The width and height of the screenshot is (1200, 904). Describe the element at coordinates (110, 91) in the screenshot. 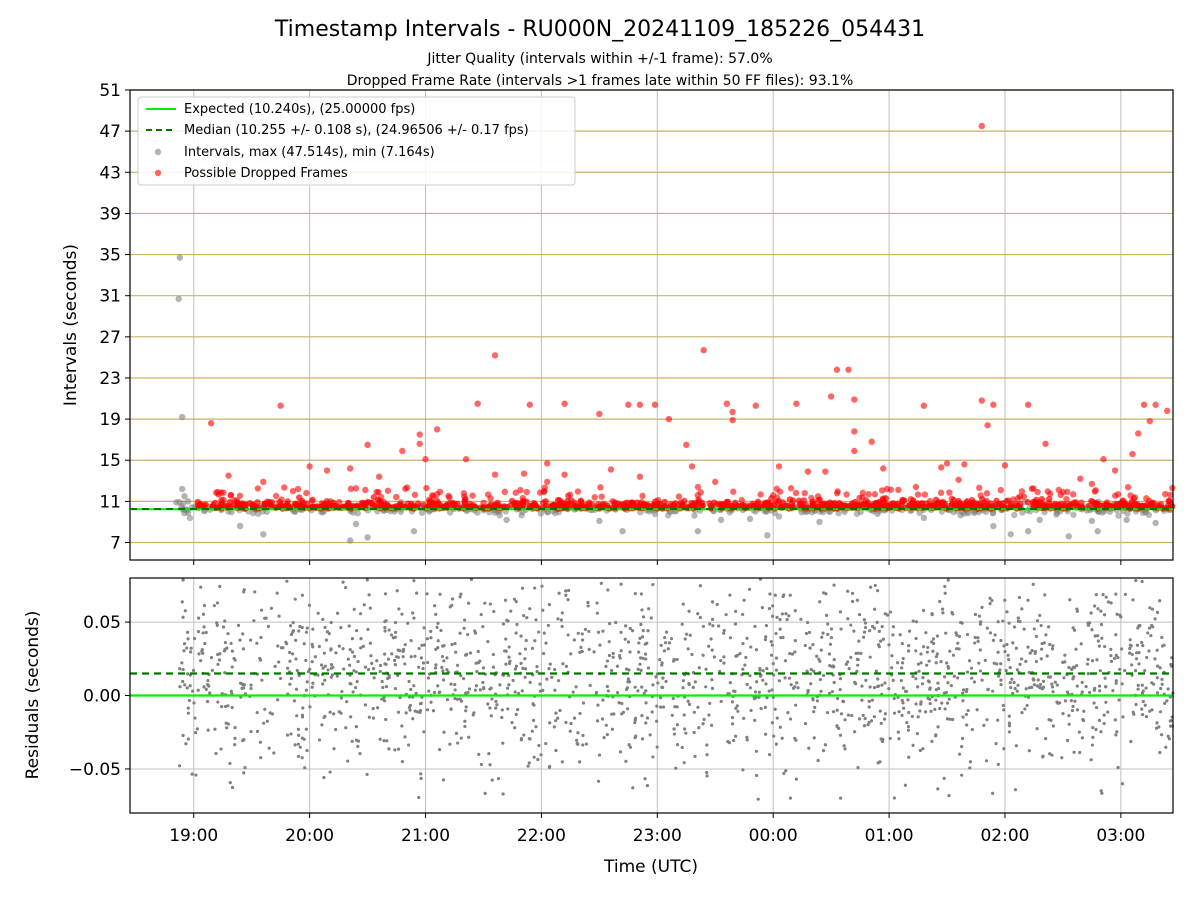

I see `intervals-y-tick-label: 51` at that location.